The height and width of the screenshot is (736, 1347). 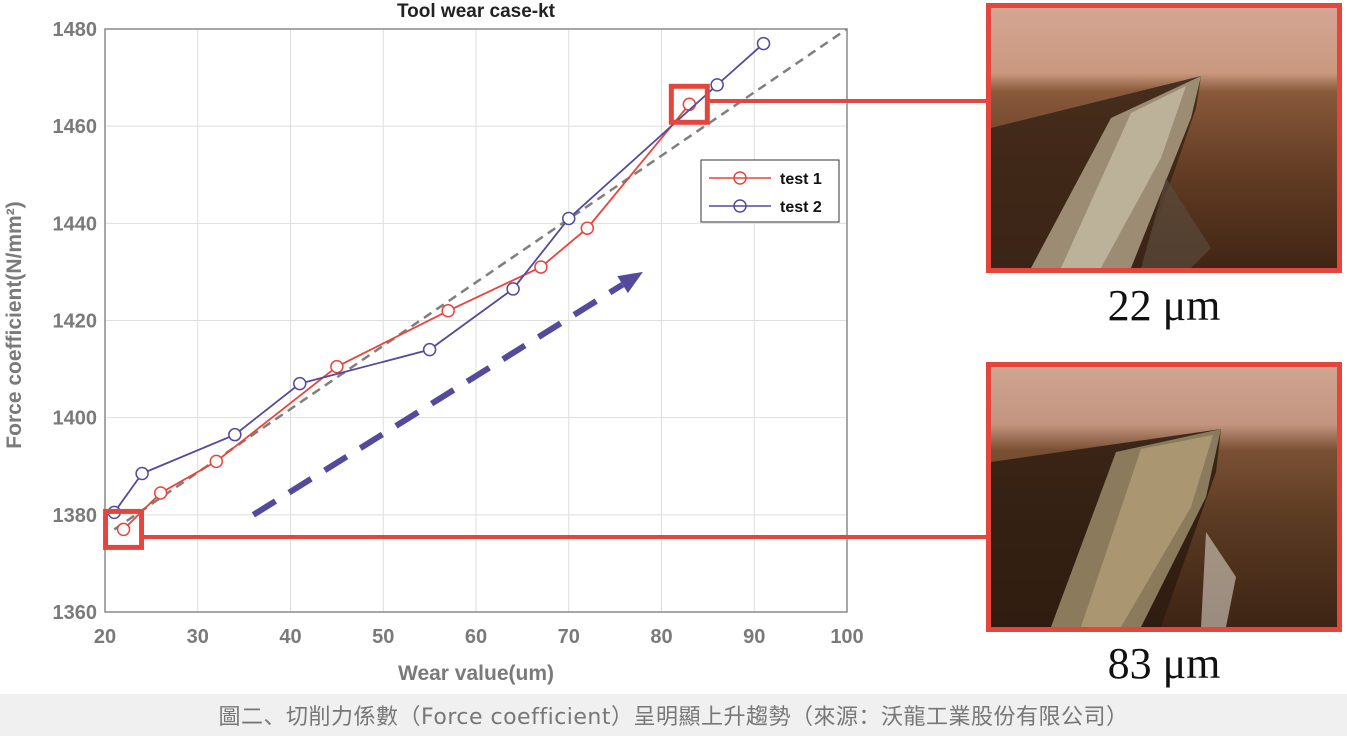 What do you see at coordinates (846, 637) in the screenshot?
I see `x-tick-label: 100` at bounding box center [846, 637].